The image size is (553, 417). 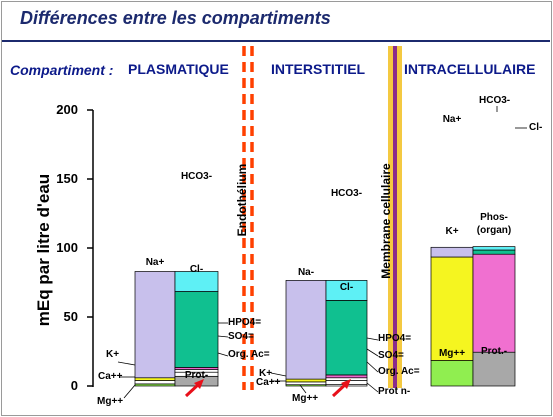 What do you see at coordinates (395, 338) in the screenshot?
I see `interstitial-hpo4-label: HPO4=` at bounding box center [395, 338].